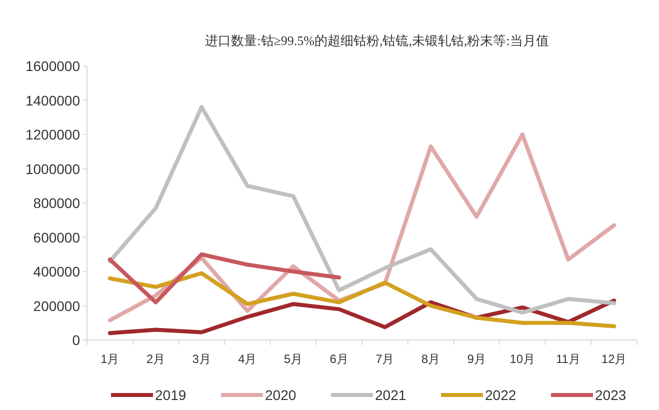 The image size is (659, 410). I want to click on y-tick-label: 800000, so click(56, 203).